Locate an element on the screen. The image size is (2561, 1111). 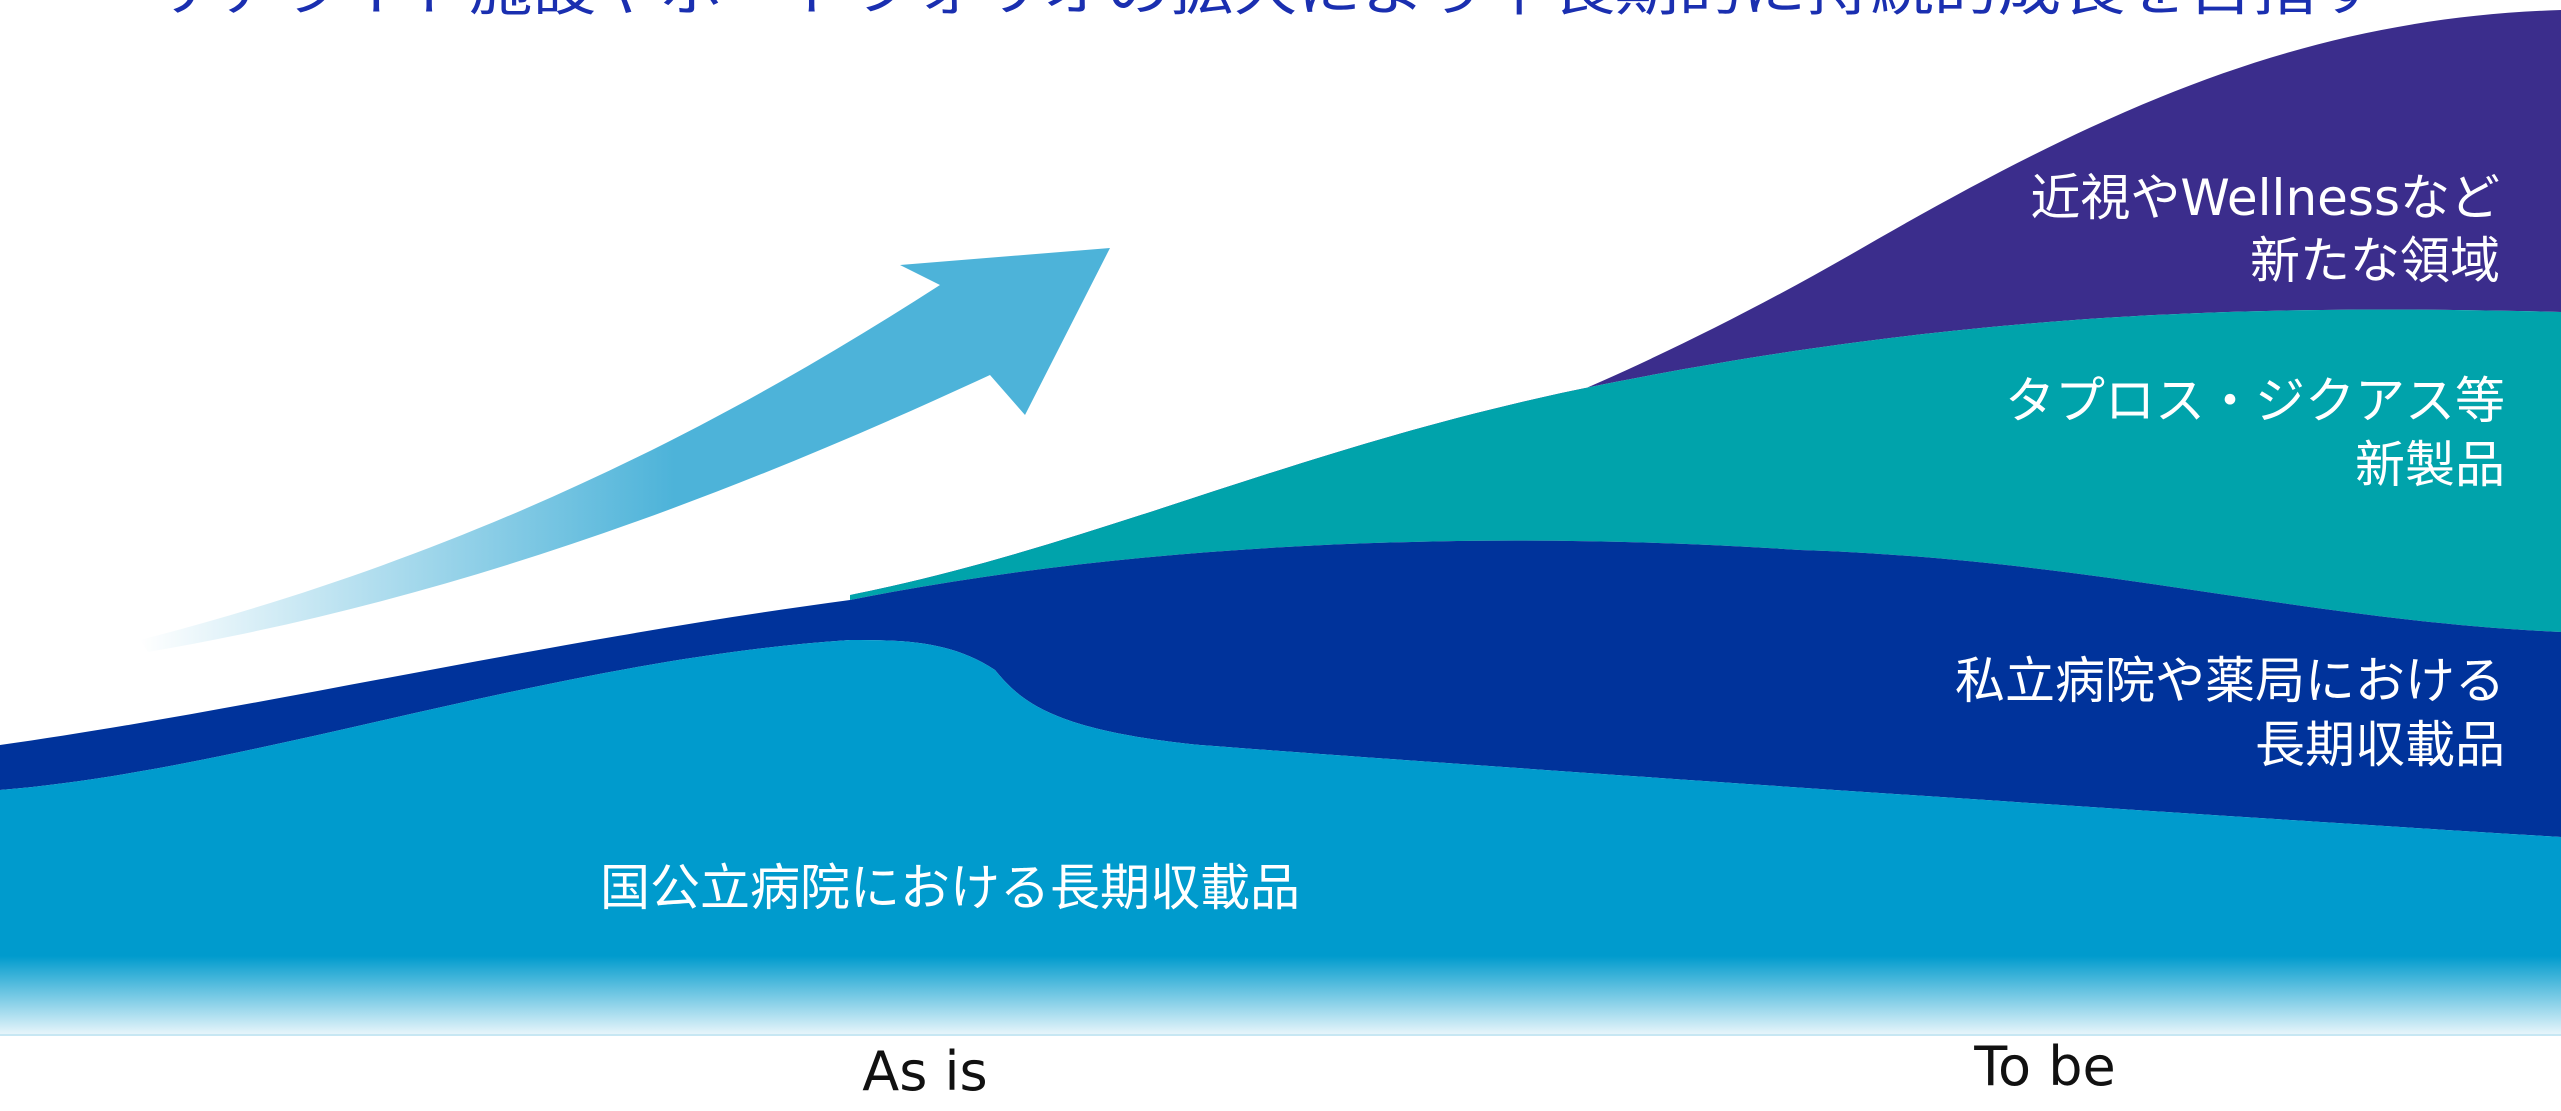
x-tick-label-to-be: To be is located at coordinates (2044, 1066).